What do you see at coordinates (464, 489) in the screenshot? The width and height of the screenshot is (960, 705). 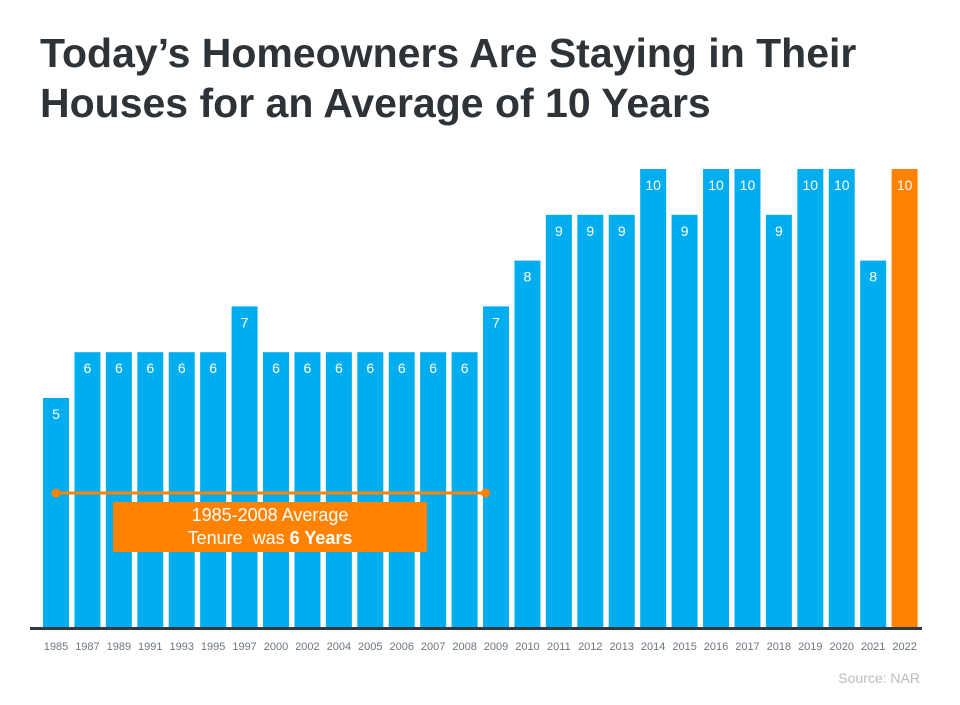 I see `bar-2008` at bounding box center [464, 489].